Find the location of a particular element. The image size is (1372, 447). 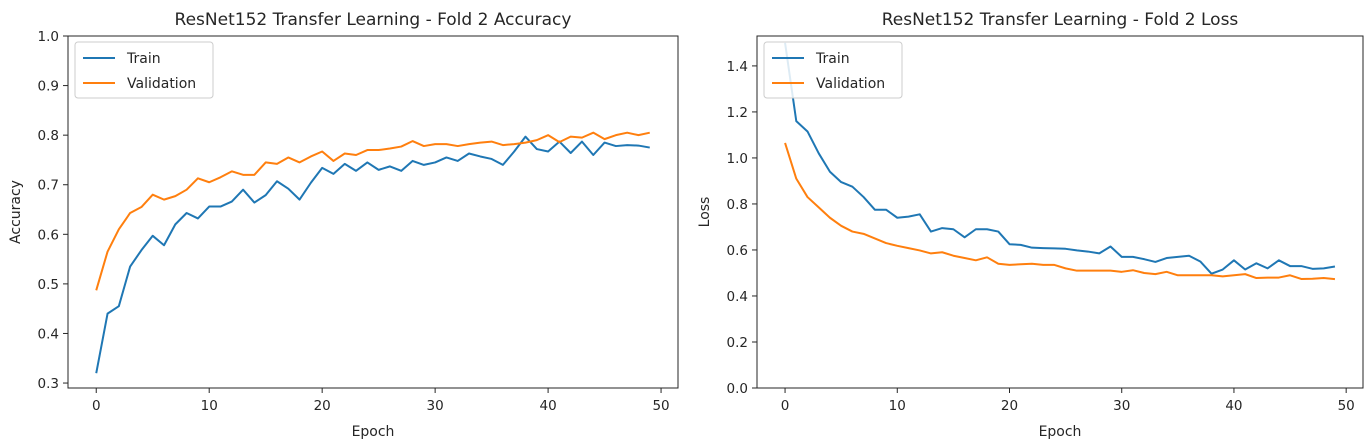

y-tick-label: 0.7 is located at coordinates (48, 186).